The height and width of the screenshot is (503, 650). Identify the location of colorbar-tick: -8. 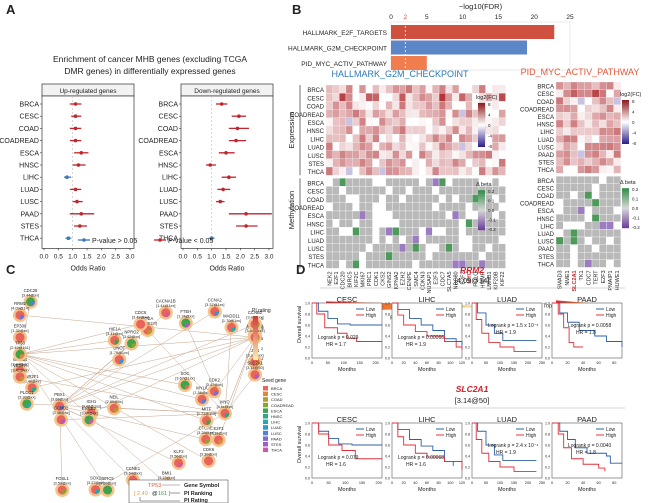
(634, 143).